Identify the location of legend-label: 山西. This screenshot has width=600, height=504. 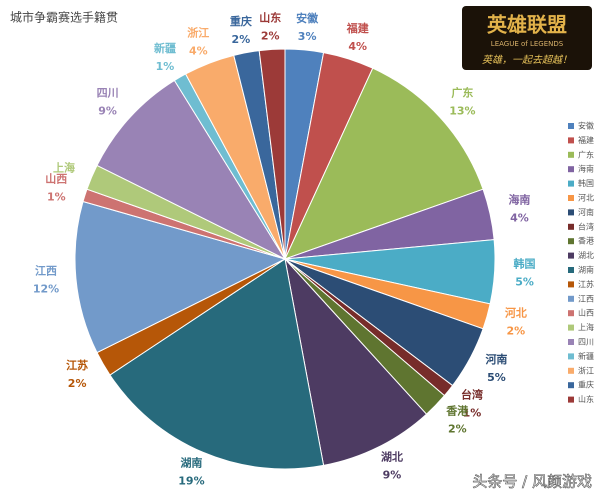
(586, 313).